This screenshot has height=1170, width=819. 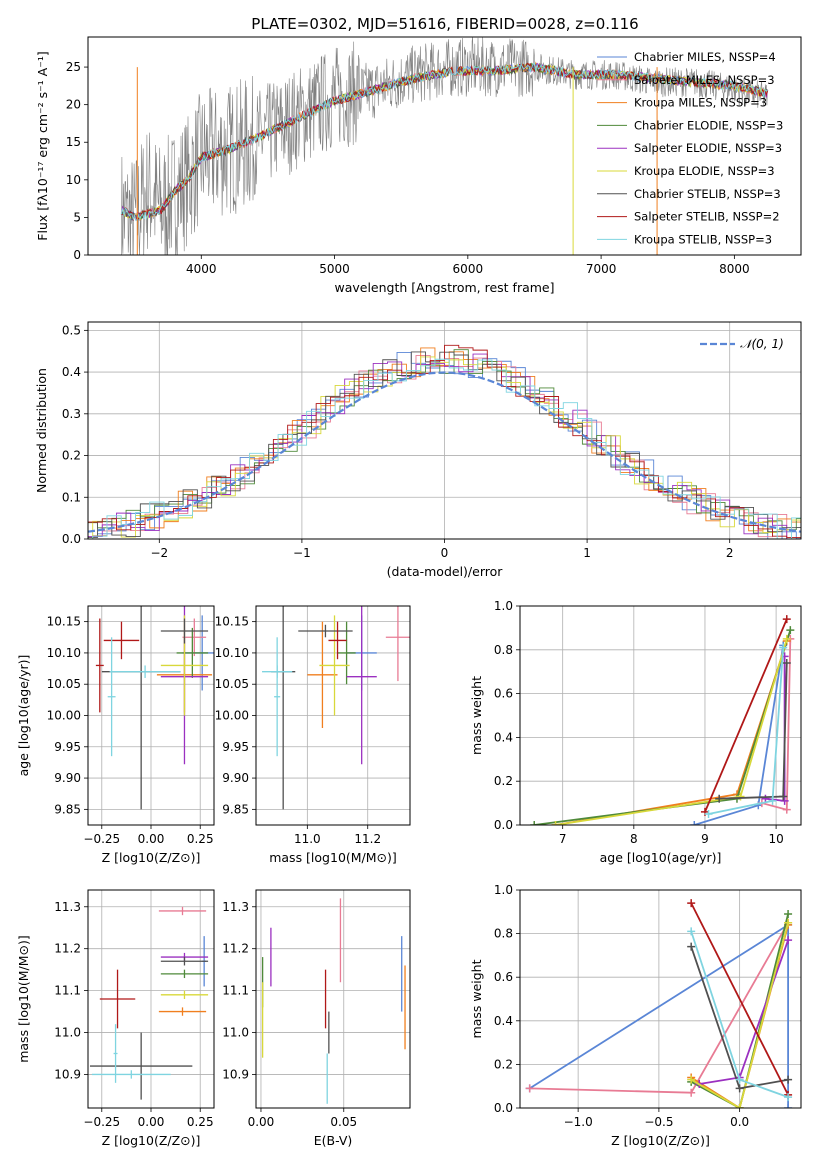 I want to click on y-axis-label: mass [log10(M/M⊙)], so click(x=23, y=999).